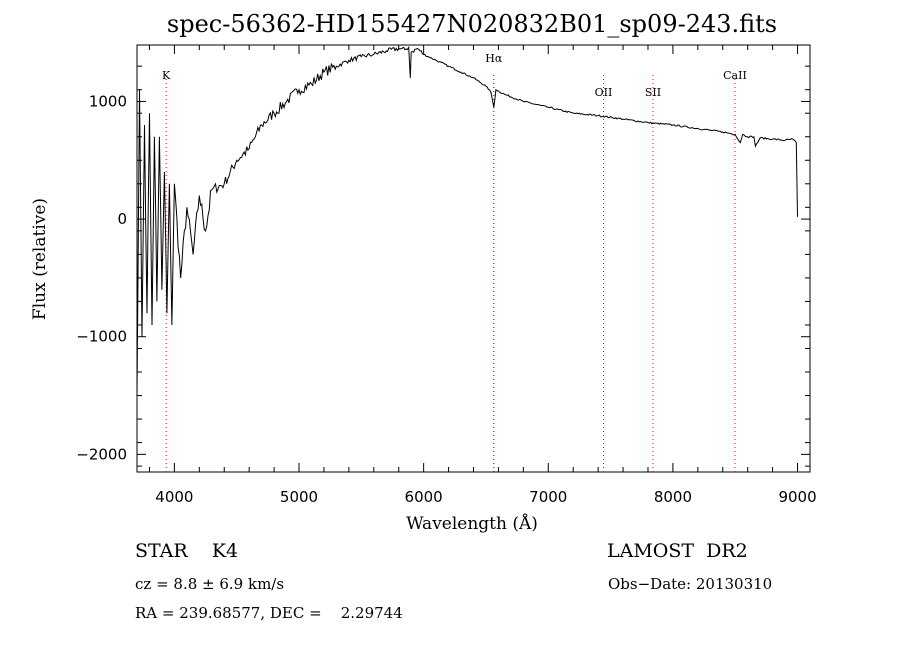 The height and width of the screenshot is (650, 900). Describe the element at coordinates (101, 454) in the screenshot. I see `y-tick-label: −2000` at that location.